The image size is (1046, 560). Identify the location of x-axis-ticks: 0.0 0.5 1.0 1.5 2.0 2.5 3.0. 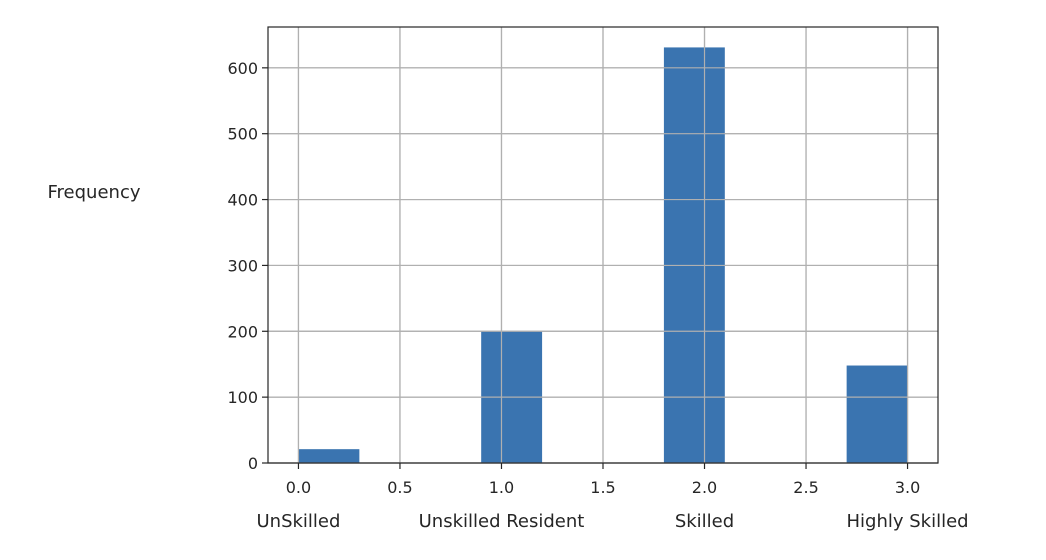
(603, 480).